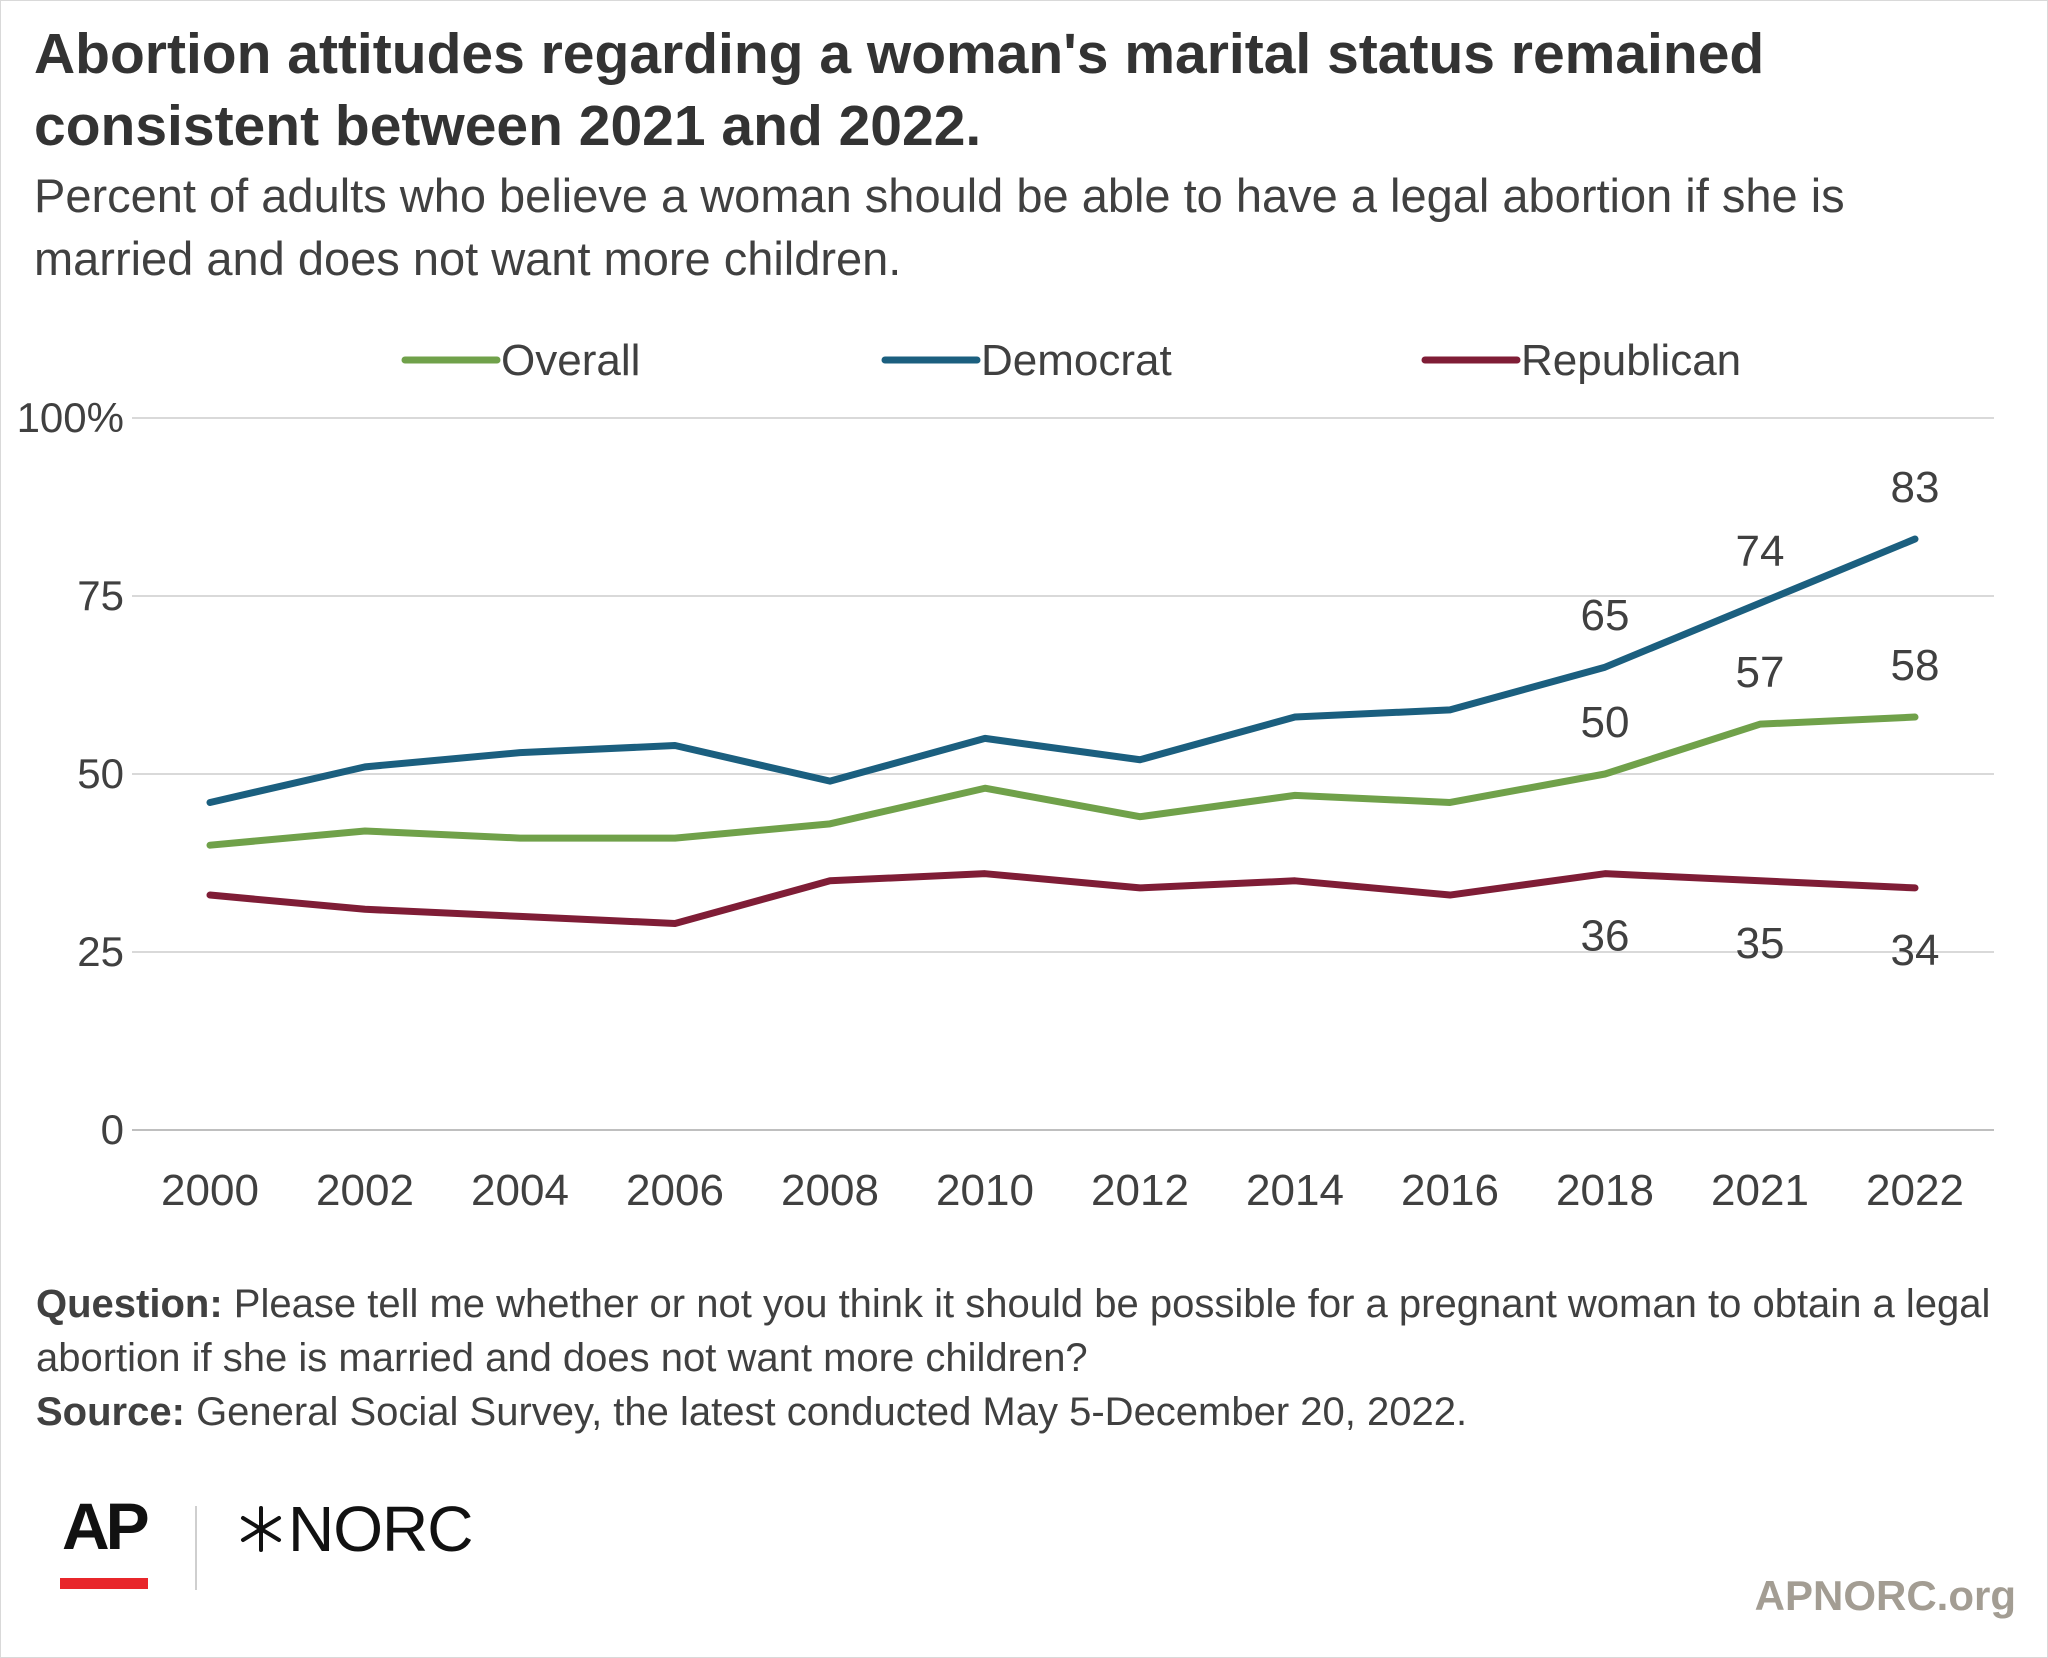 This screenshot has height=1658, width=2048. What do you see at coordinates (1760, 551) in the screenshot?
I see `data-label-democrat: 74` at bounding box center [1760, 551].